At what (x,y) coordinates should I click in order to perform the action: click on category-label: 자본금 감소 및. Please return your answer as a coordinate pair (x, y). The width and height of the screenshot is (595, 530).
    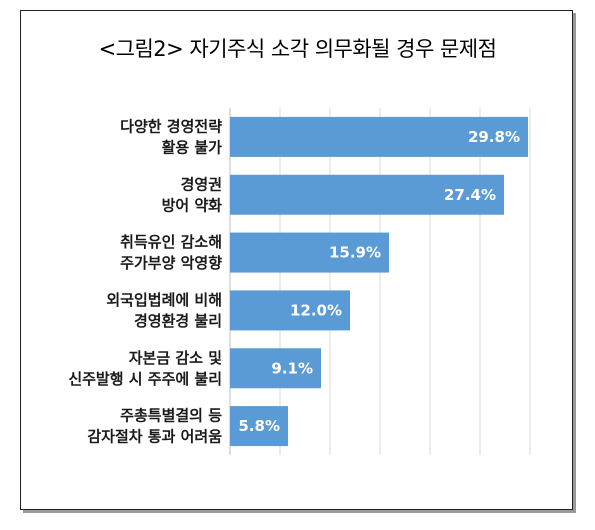
    Looking at the image, I should click on (175, 358).